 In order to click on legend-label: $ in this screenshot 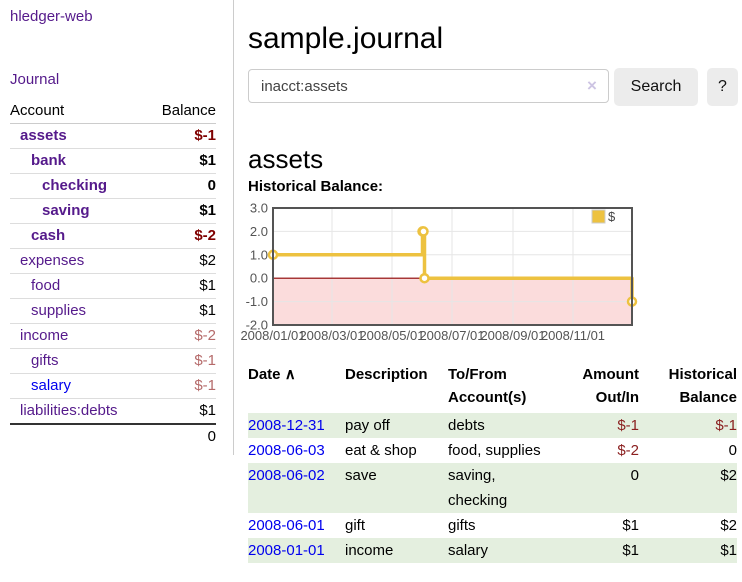, I will do `click(612, 216)`.